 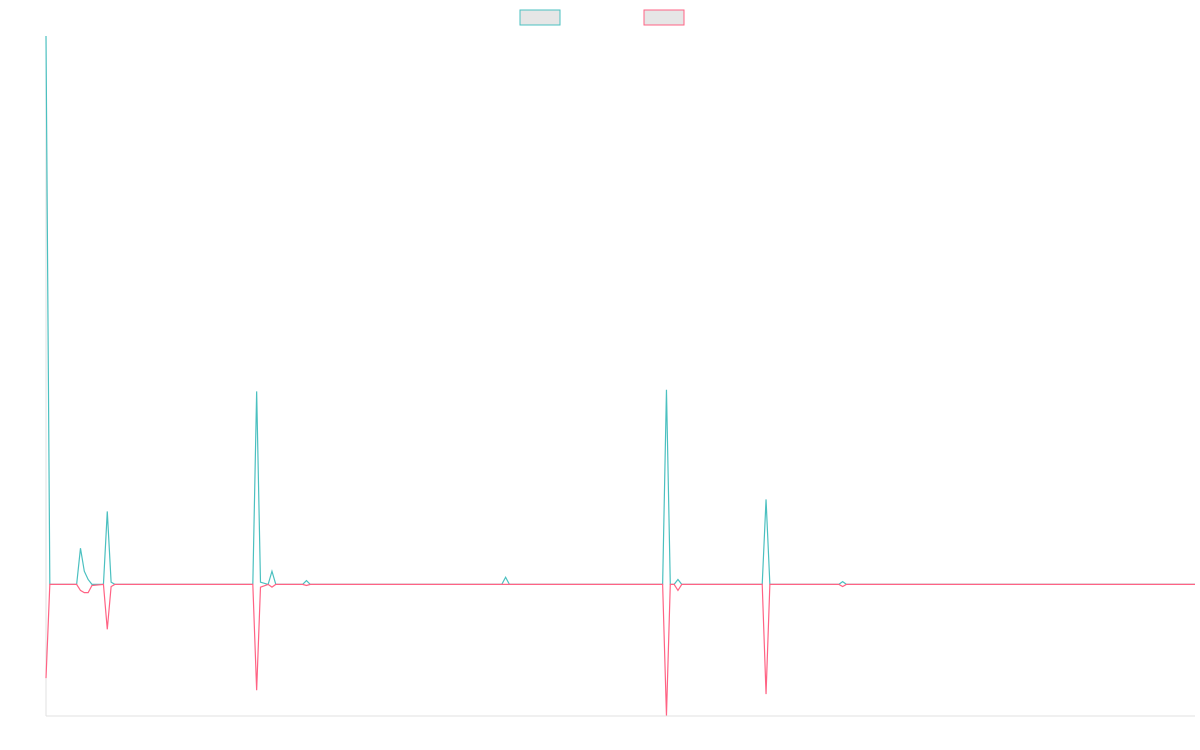 What do you see at coordinates (602, 17) in the screenshot?
I see `legend` at bounding box center [602, 17].